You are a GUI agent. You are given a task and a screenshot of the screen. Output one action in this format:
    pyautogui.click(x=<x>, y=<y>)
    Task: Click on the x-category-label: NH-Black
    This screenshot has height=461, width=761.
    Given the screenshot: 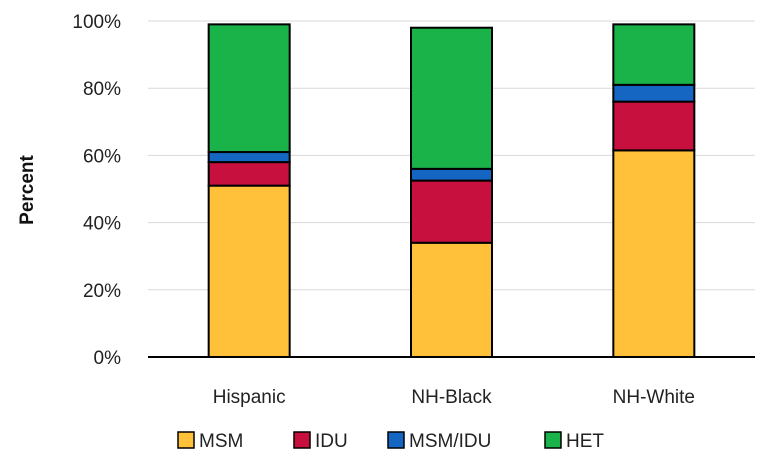 What is the action you would take?
    pyautogui.click(x=451, y=397)
    